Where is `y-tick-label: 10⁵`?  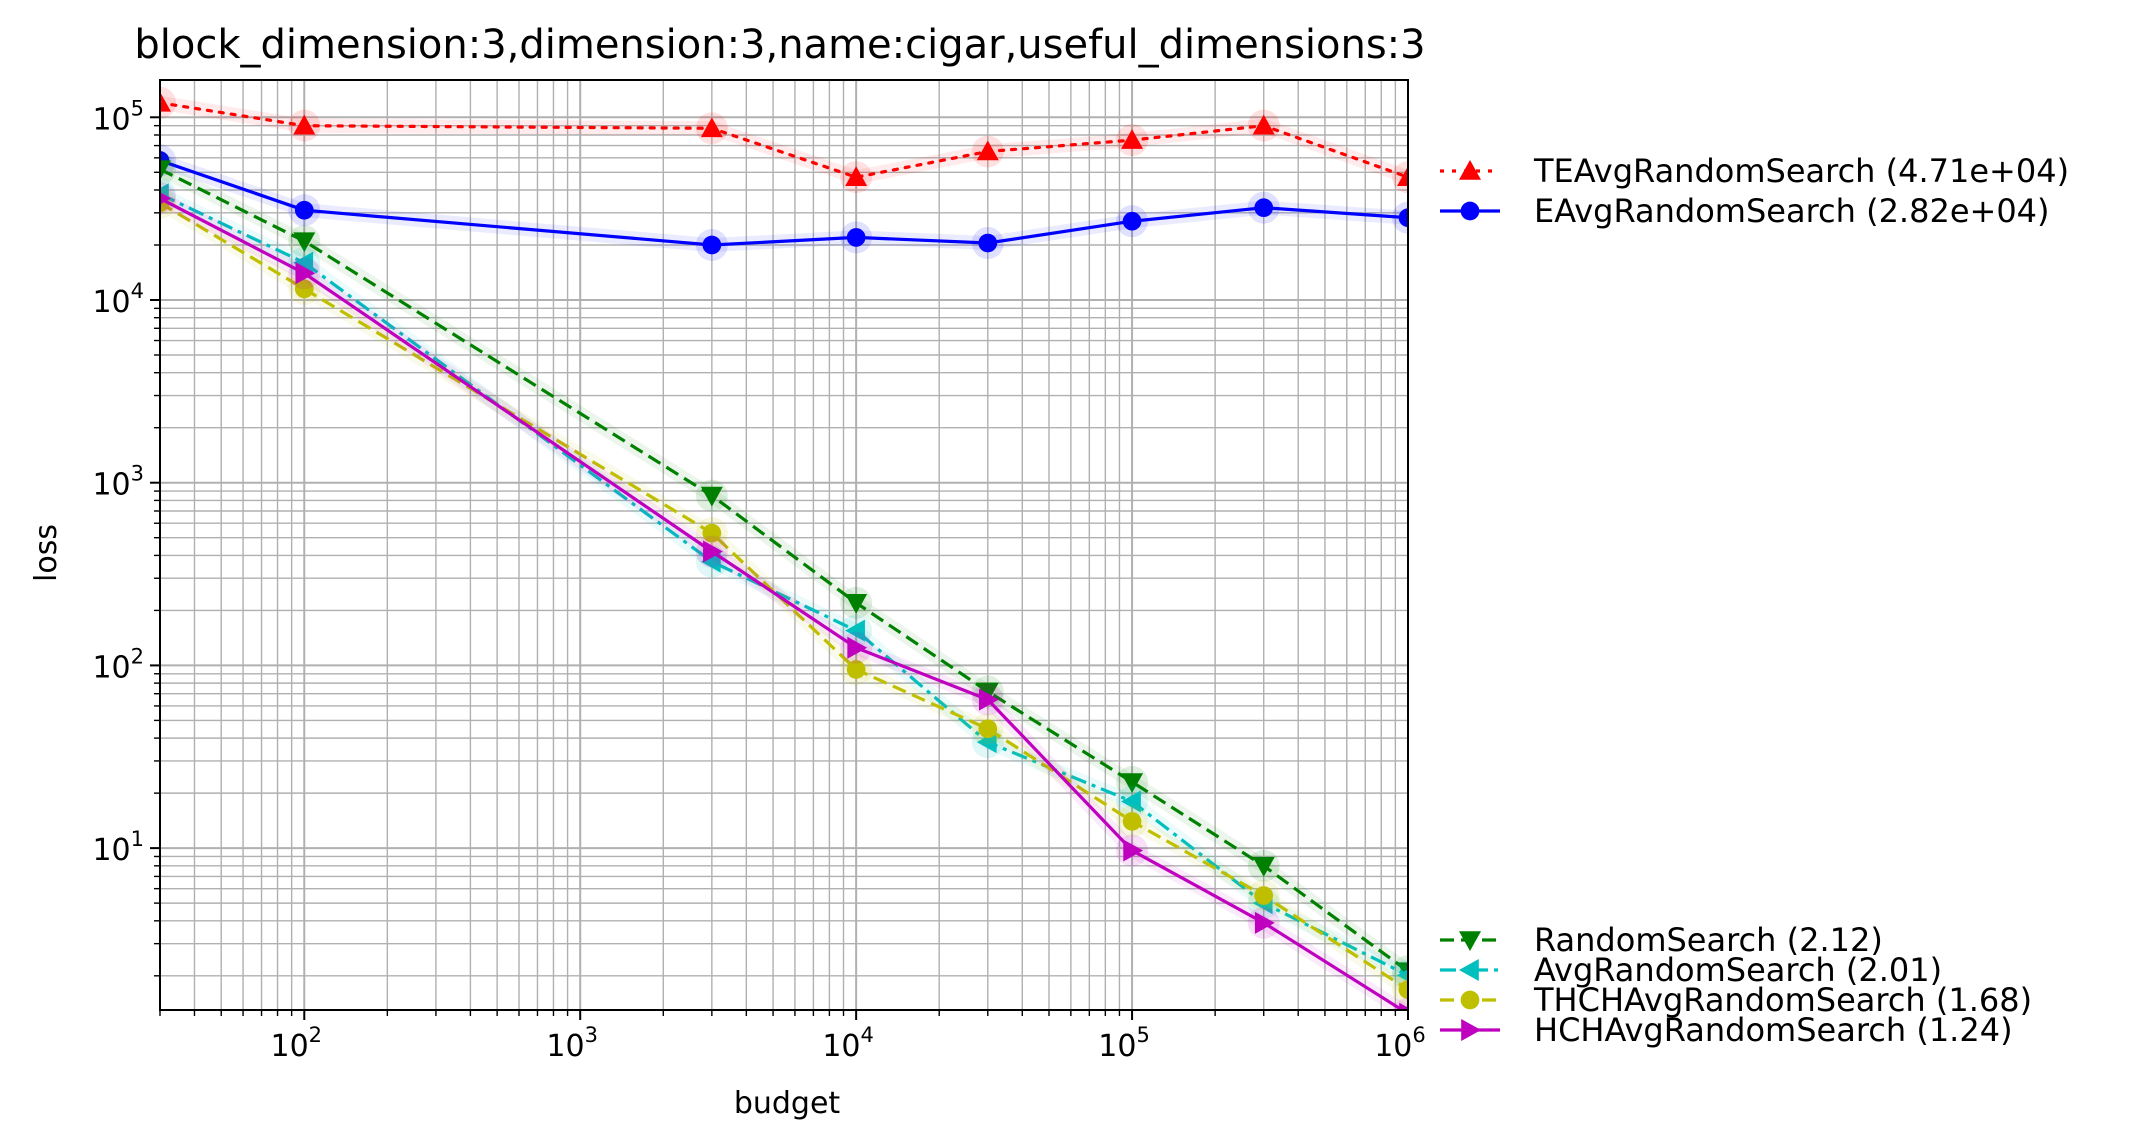 y-tick-label: 10⁵ is located at coordinates (118, 116).